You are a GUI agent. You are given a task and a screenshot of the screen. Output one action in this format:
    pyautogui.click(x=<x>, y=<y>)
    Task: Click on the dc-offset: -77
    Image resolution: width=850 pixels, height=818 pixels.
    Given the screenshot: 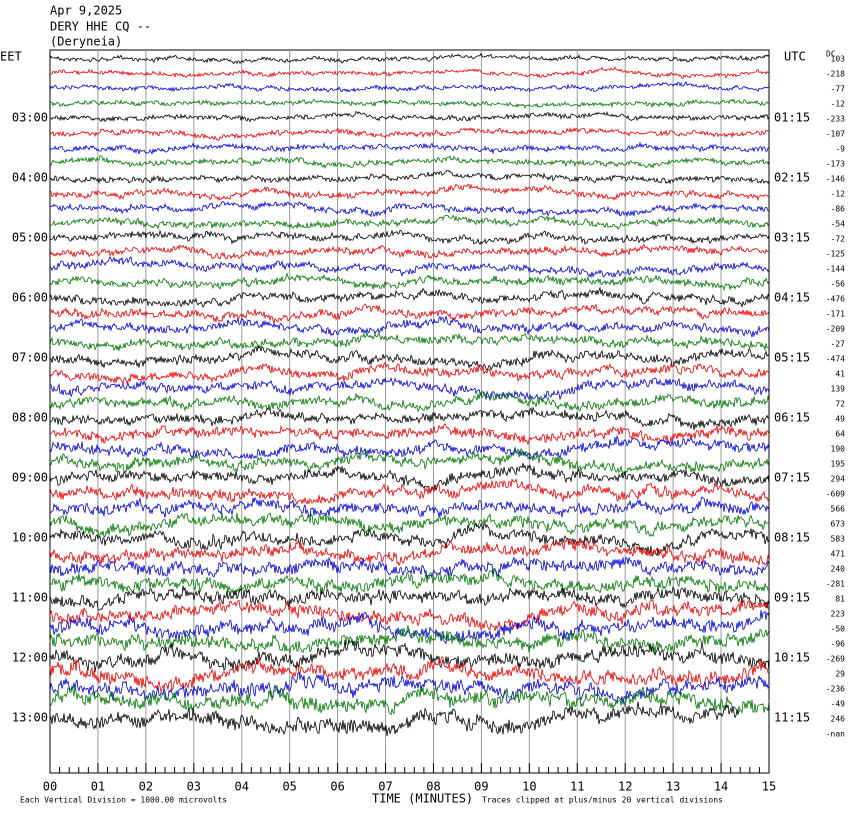 What is the action you would take?
    pyautogui.click(x=838, y=89)
    